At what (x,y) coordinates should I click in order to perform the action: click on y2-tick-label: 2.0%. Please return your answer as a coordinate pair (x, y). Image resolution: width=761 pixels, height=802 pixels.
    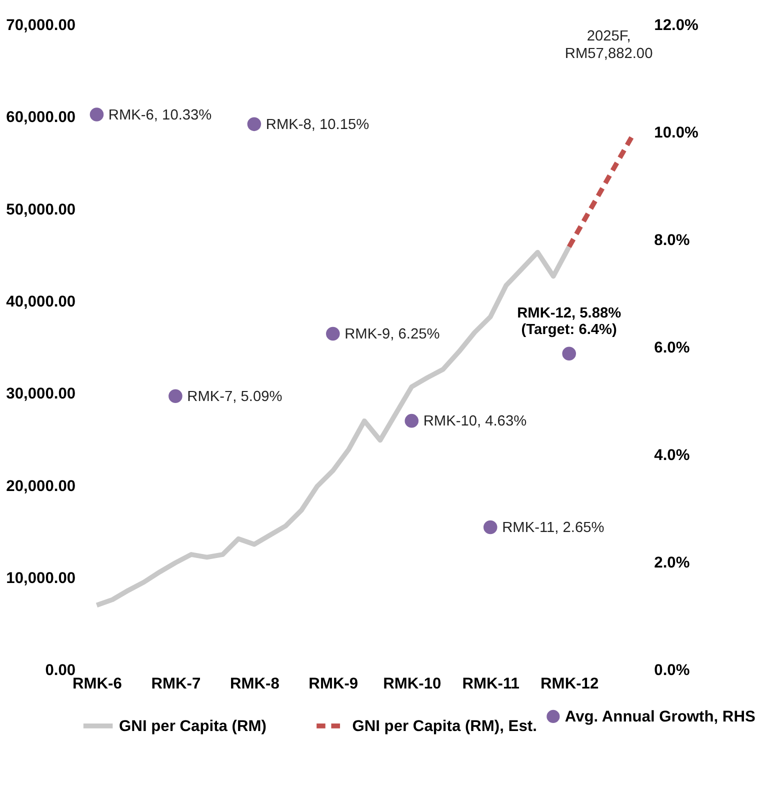
    Looking at the image, I should click on (672, 563).